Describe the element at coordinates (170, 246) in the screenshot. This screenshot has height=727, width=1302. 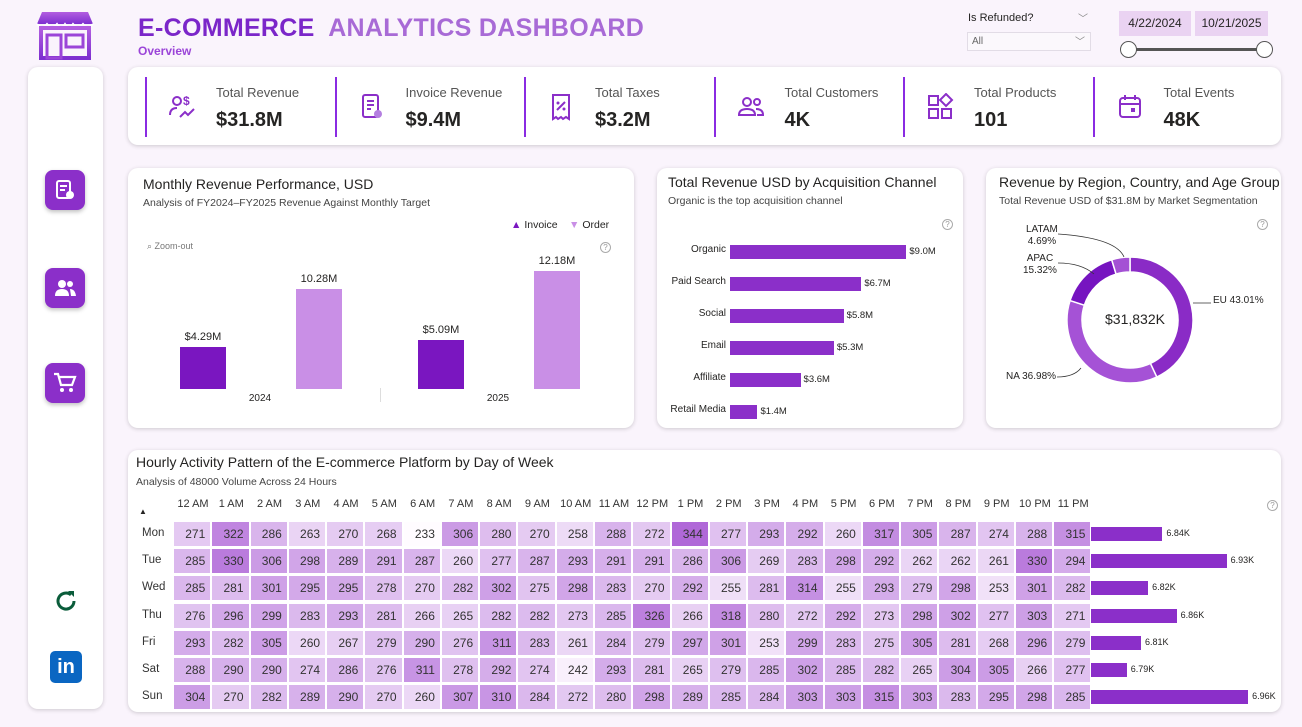
I see `zoom-out-button: ⌕ Zoom-out` at that location.